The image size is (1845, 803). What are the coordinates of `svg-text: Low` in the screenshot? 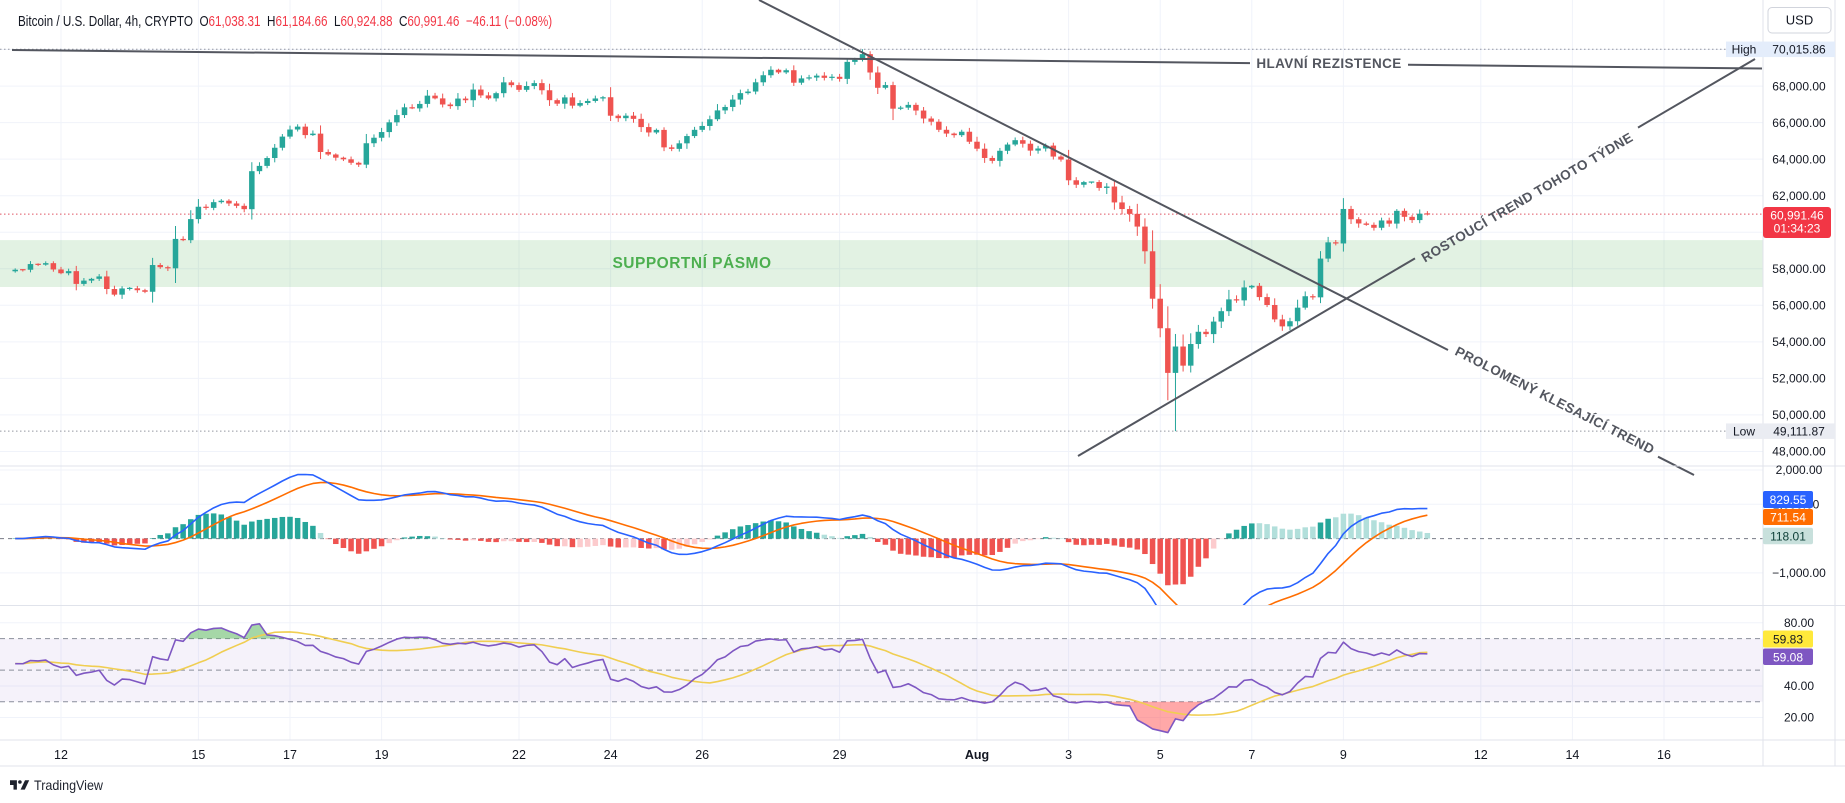 It's located at (1744, 431).